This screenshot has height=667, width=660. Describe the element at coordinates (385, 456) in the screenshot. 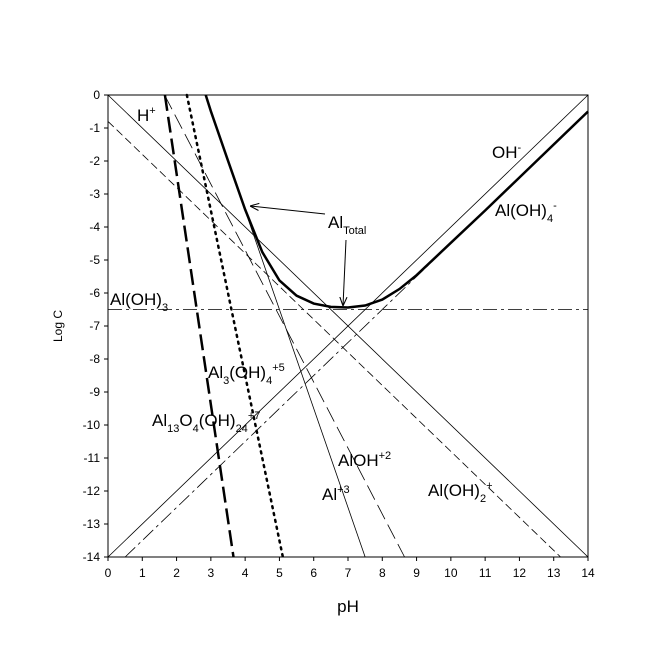

I see `annotation-part: +2` at that location.